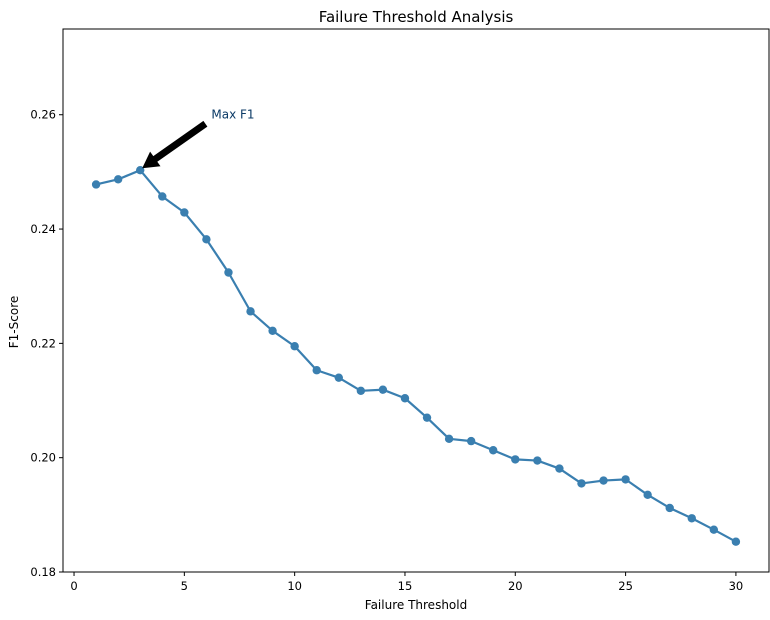 Image resolution: width=770 pixels, height=620 pixels. I want to click on annotation-arrow, so click(175, 144).